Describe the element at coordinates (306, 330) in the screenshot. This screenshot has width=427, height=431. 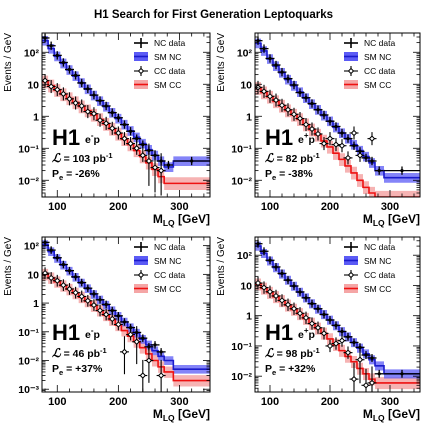
I see `beam-label-charge: +` at that location.